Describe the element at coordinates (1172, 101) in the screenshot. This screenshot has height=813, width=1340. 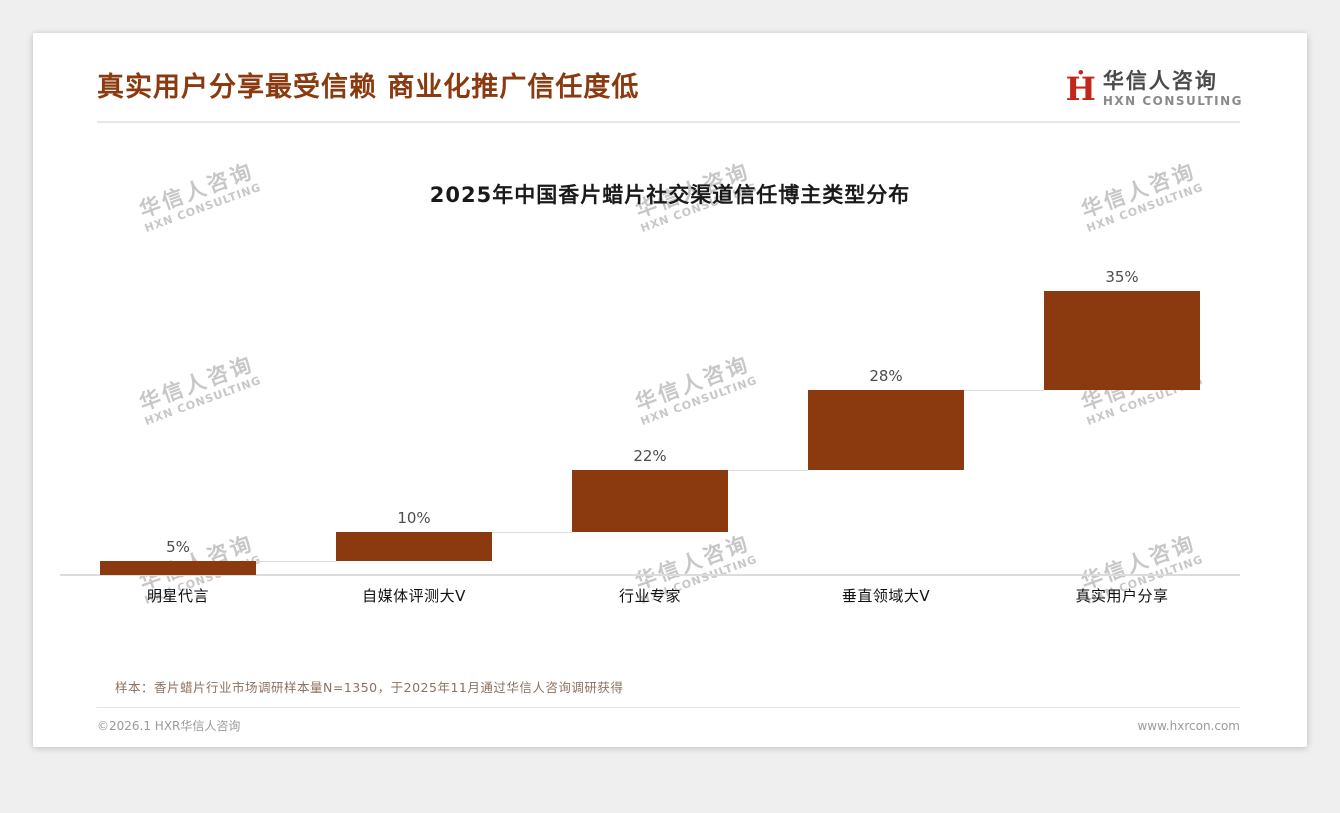
I see `logo-name-en: HXN CONSULTING` at that location.